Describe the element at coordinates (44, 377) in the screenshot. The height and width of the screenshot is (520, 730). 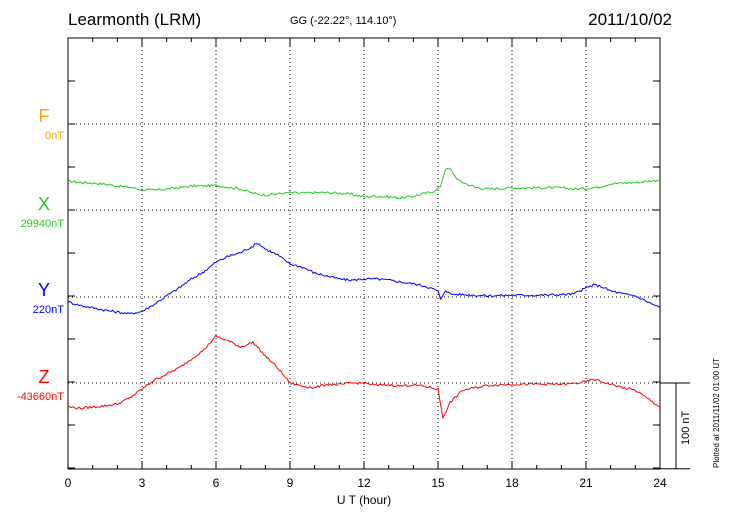
I see `component-z-label: Z` at that location.